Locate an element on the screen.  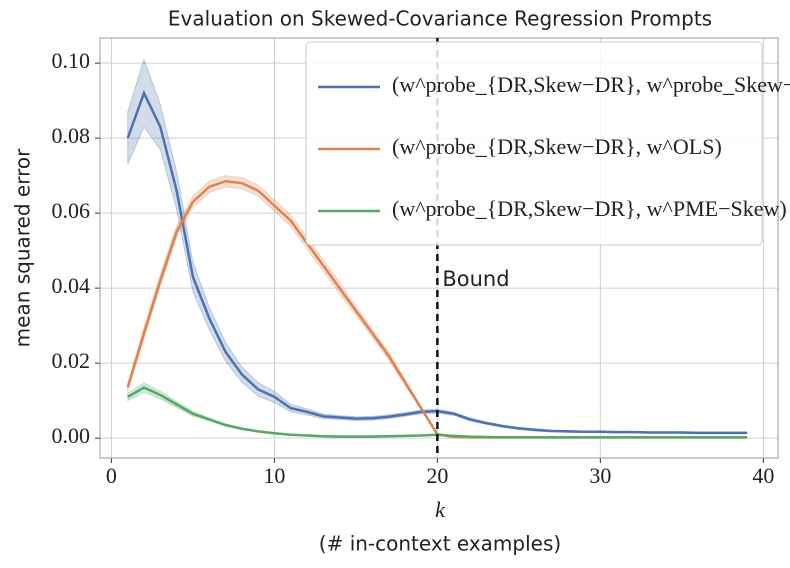
x-tick-label: 0 is located at coordinates (111, 475).